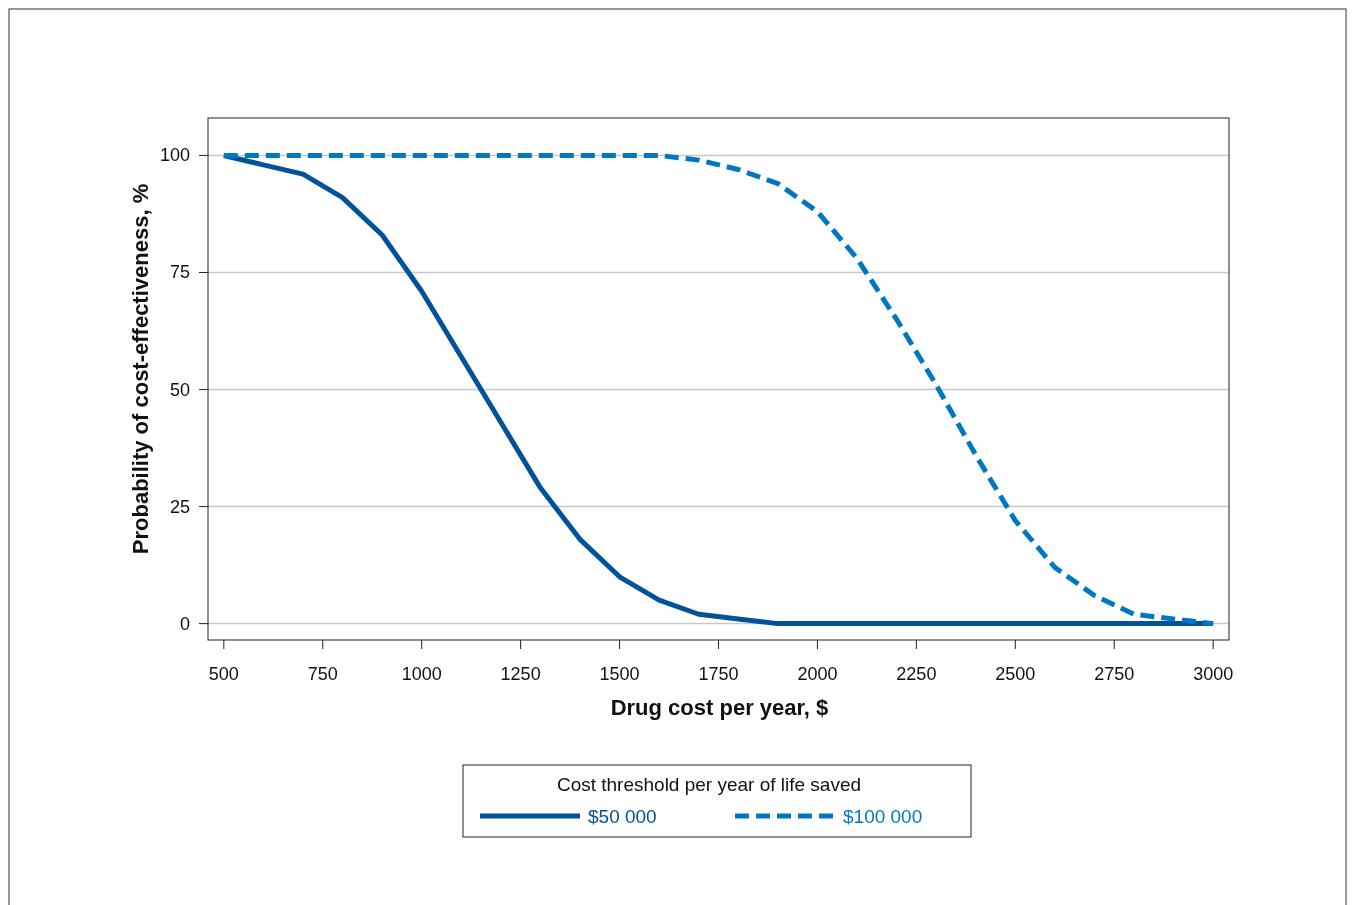  Describe the element at coordinates (223, 674) in the screenshot. I see `x-tick-label: 500` at that location.